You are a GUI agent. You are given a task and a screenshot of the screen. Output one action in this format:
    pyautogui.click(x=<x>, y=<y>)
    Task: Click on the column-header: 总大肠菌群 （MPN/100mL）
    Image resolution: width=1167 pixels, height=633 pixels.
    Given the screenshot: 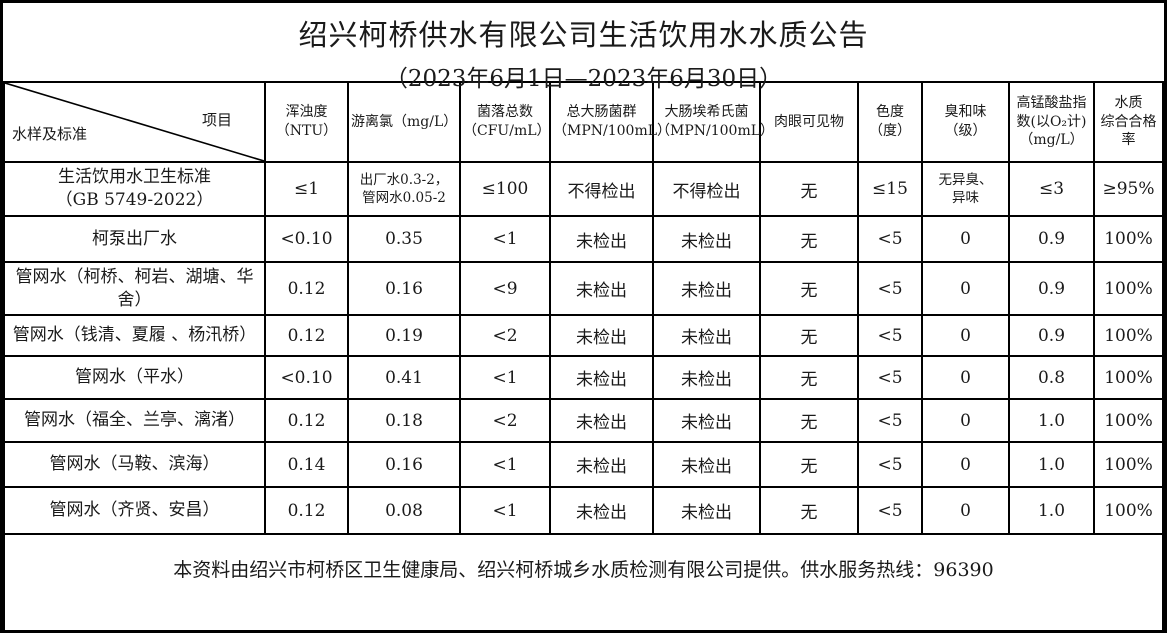 What is the action you would take?
    pyautogui.click(x=610, y=122)
    